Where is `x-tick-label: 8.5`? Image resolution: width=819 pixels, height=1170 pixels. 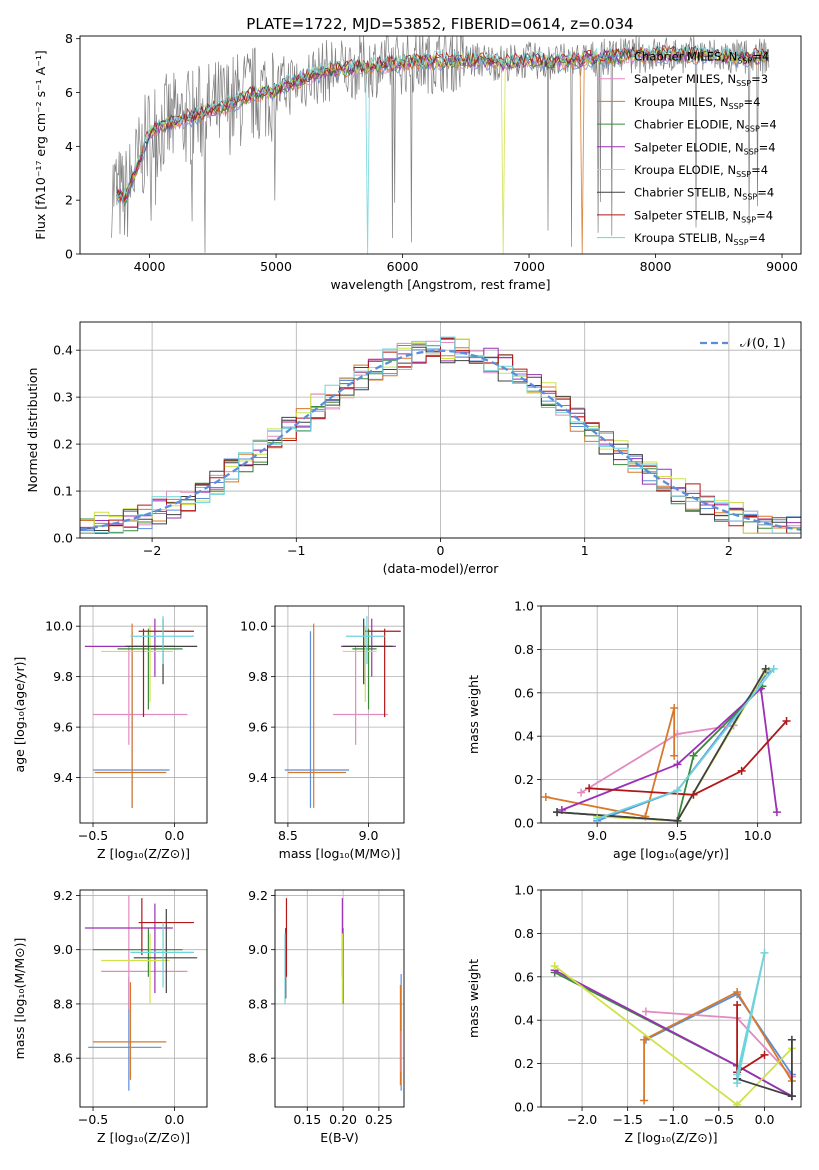
x-tick-label: 8.5 is located at coordinates (288, 835).